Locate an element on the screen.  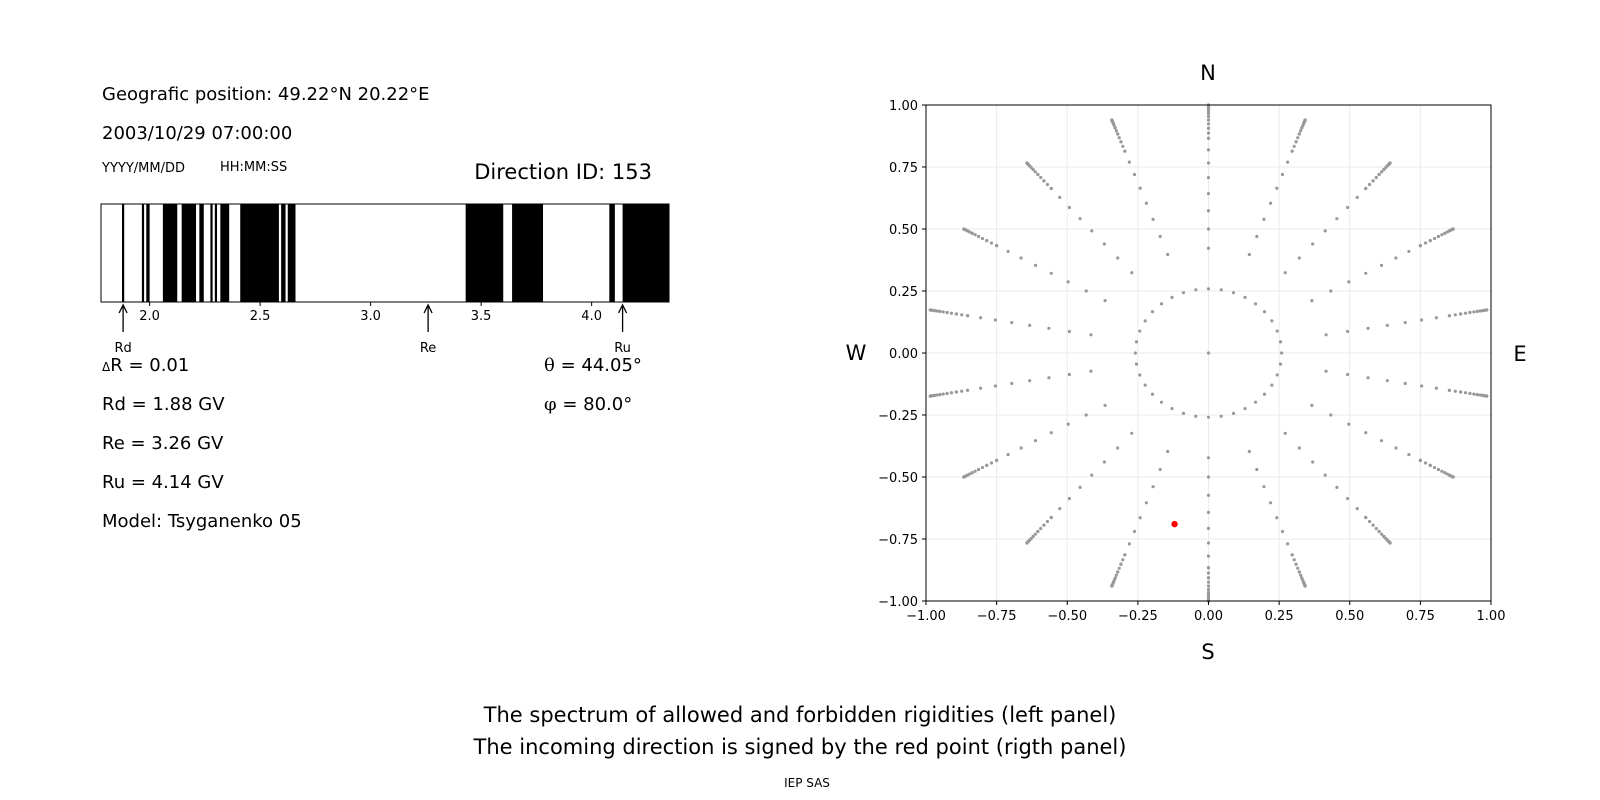
datetime: 2003/10/29 07:00:00 is located at coordinates (197, 133).